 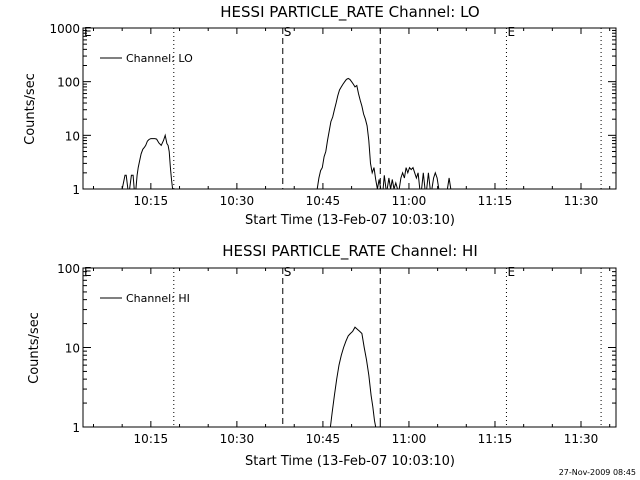 What do you see at coordinates (151, 439) in the screenshot?
I see `hi-x-tick-label: 10:15` at bounding box center [151, 439].